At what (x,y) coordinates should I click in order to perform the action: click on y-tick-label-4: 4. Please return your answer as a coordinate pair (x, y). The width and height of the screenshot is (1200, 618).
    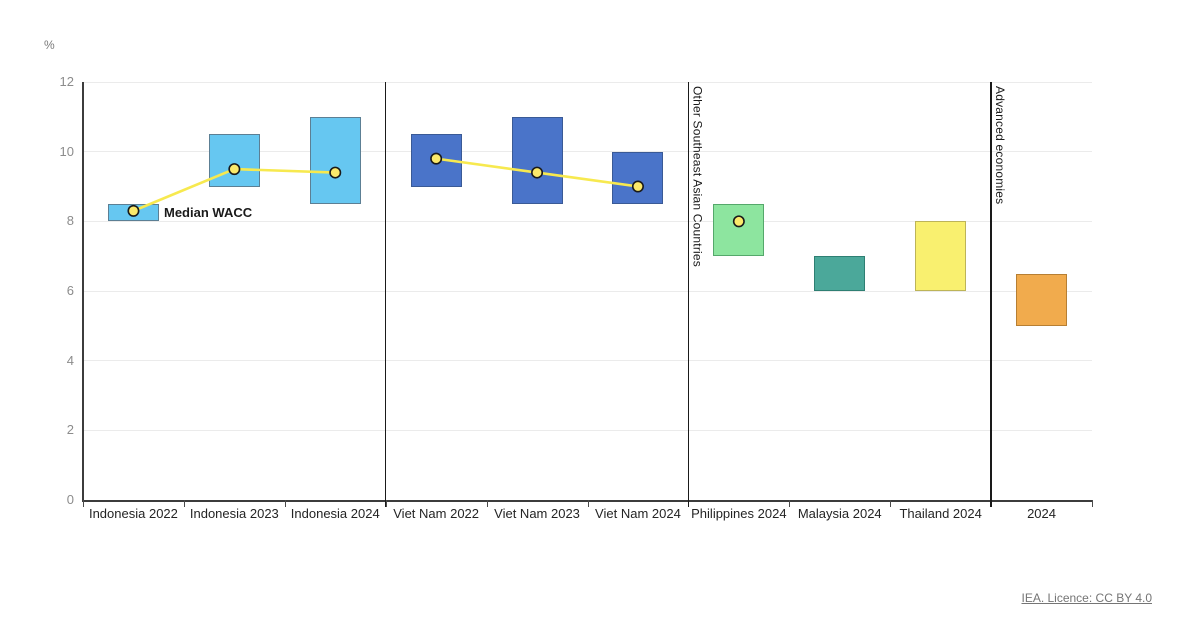
    Looking at the image, I should click on (70, 360).